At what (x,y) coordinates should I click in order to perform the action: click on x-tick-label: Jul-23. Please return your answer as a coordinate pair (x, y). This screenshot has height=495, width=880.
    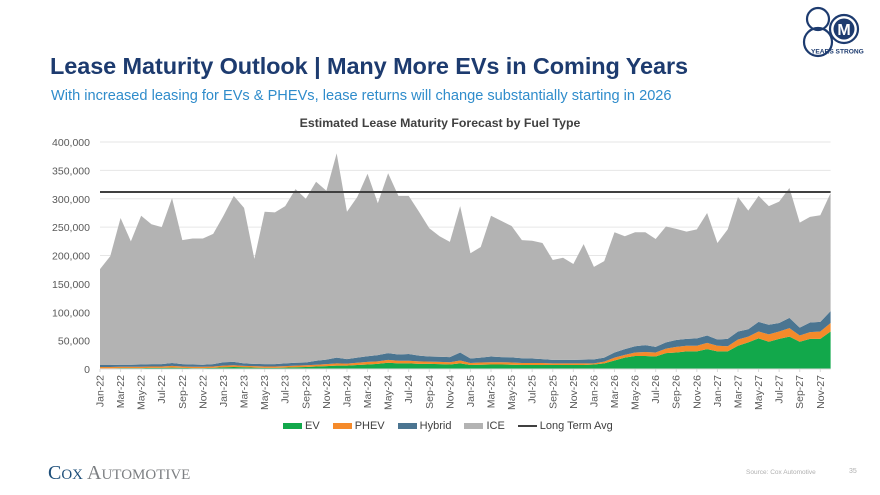
    Looking at the image, I should click on (286, 389).